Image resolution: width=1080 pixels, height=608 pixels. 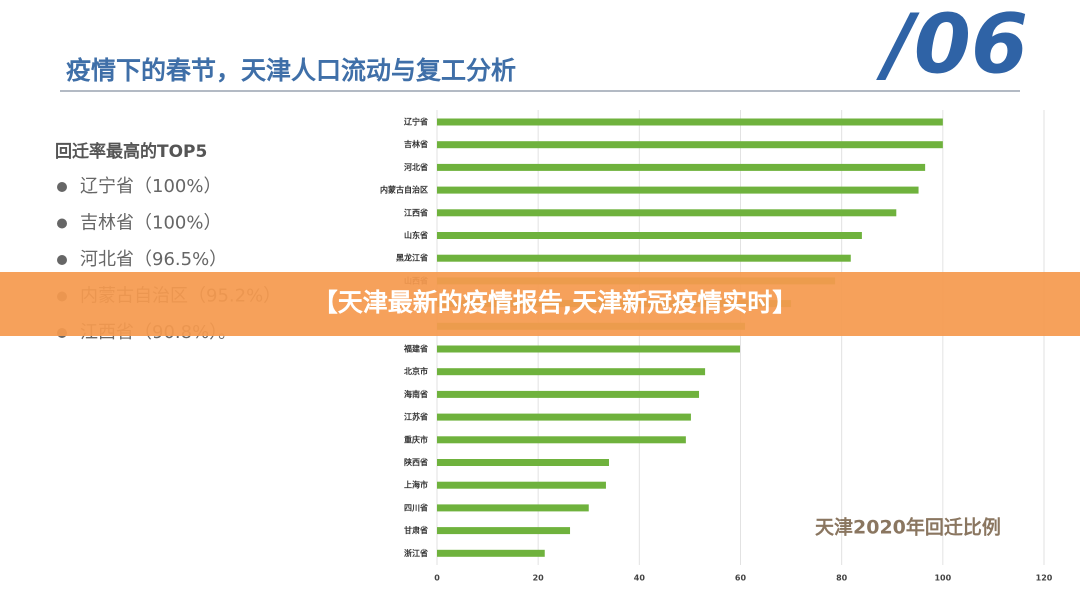 I want to click on sidebar-heading: 回迁率最高的TOP5, so click(x=131, y=151).